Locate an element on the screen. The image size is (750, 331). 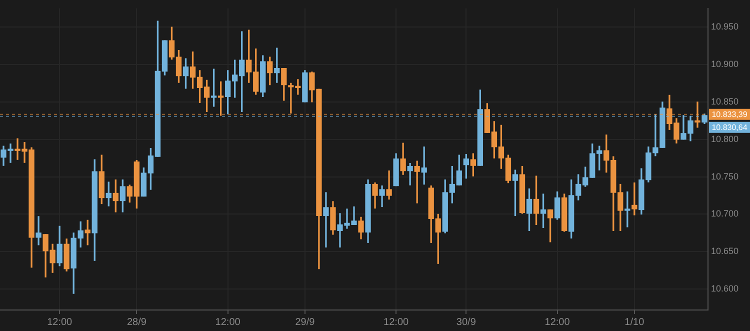
y-tick-label: 10.800 is located at coordinates (725, 139).